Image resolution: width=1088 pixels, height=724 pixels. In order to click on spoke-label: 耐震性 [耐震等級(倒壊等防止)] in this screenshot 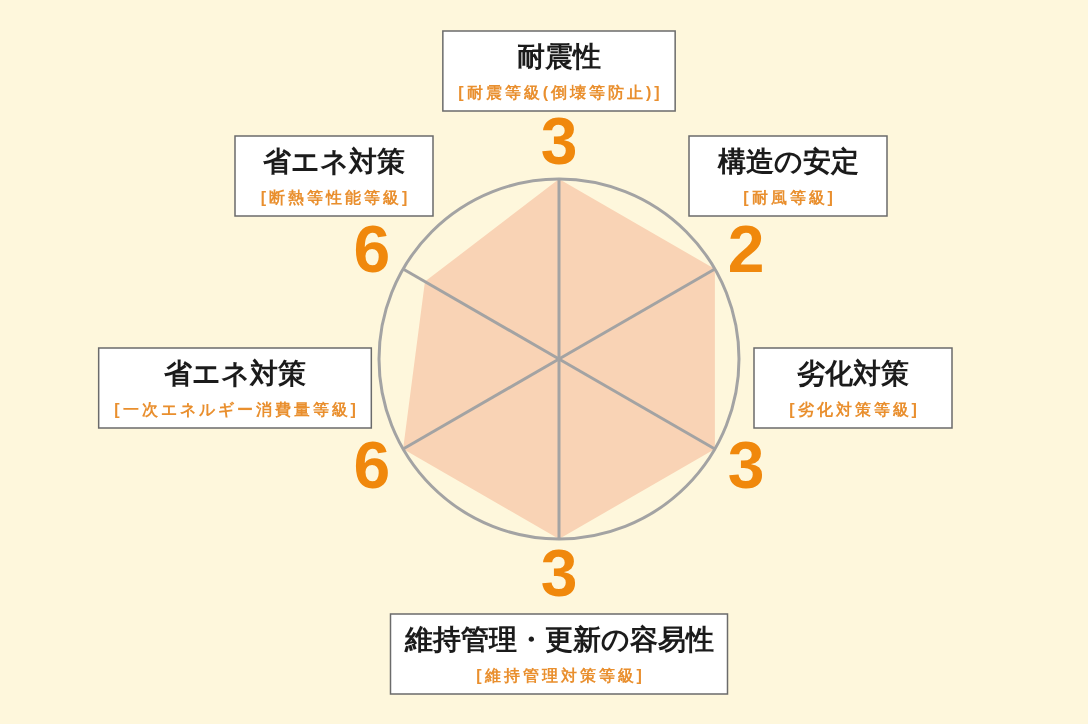, I will do `click(560, 71)`.